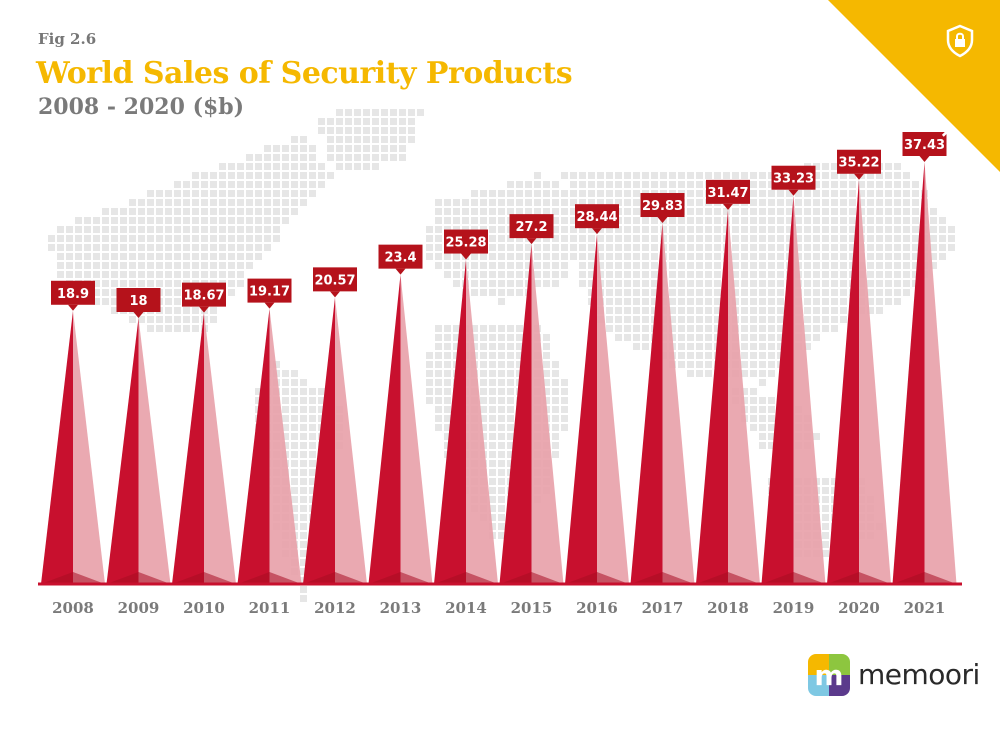 Image resolution: width=1000 pixels, height=732 pixels. I want to click on x-tick-label: 2012, so click(335, 608).